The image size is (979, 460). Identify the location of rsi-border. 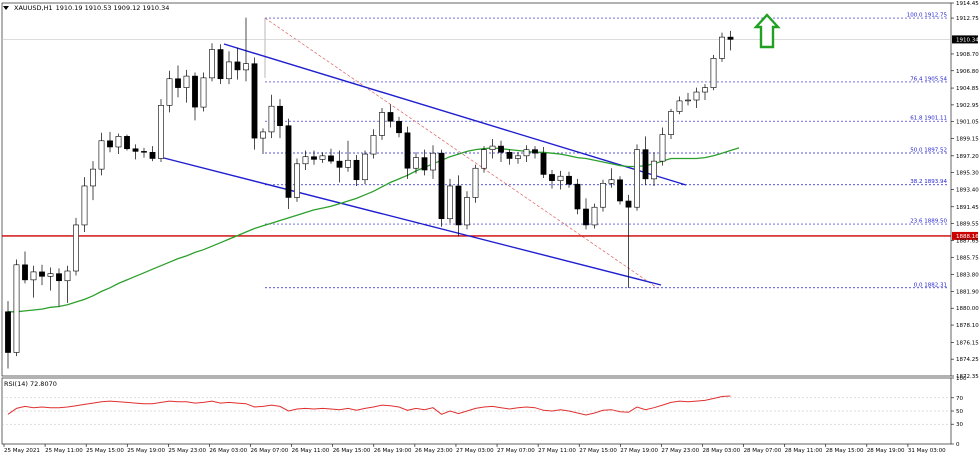
(476, 411).